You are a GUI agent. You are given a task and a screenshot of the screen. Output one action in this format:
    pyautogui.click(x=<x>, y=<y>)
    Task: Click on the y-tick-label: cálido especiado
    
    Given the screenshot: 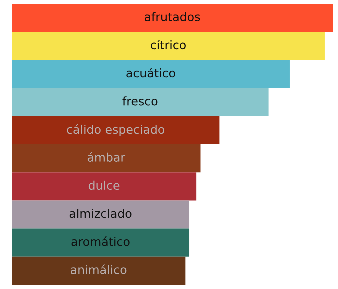 What is the action you would take?
    pyautogui.click(x=116, y=130)
    